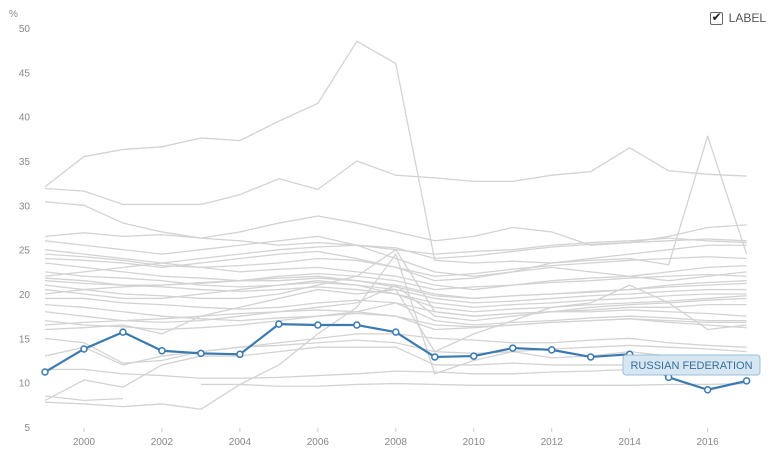 Image resolution: width=780 pixels, height=465 pixels. I want to click on y-tick-label: 5, so click(27, 428).